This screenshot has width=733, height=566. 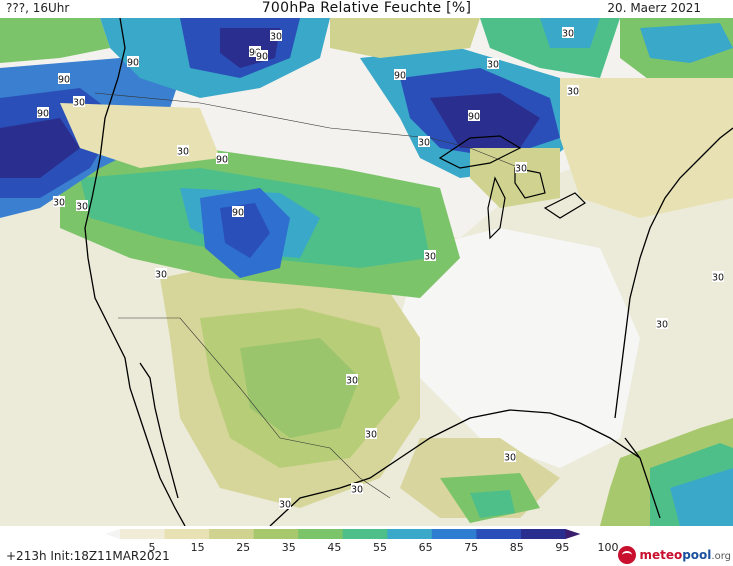 I want to click on run-info: +213h Init:18Z11MAR2021, so click(x=88, y=556).